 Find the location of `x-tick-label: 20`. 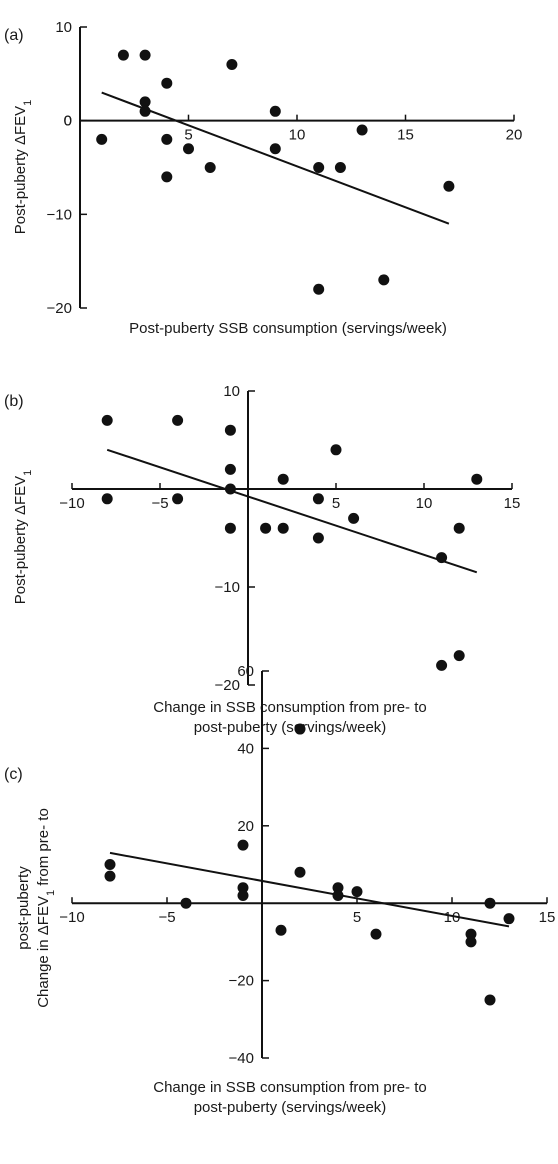

x-tick-label: 20 is located at coordinates (514, 135).